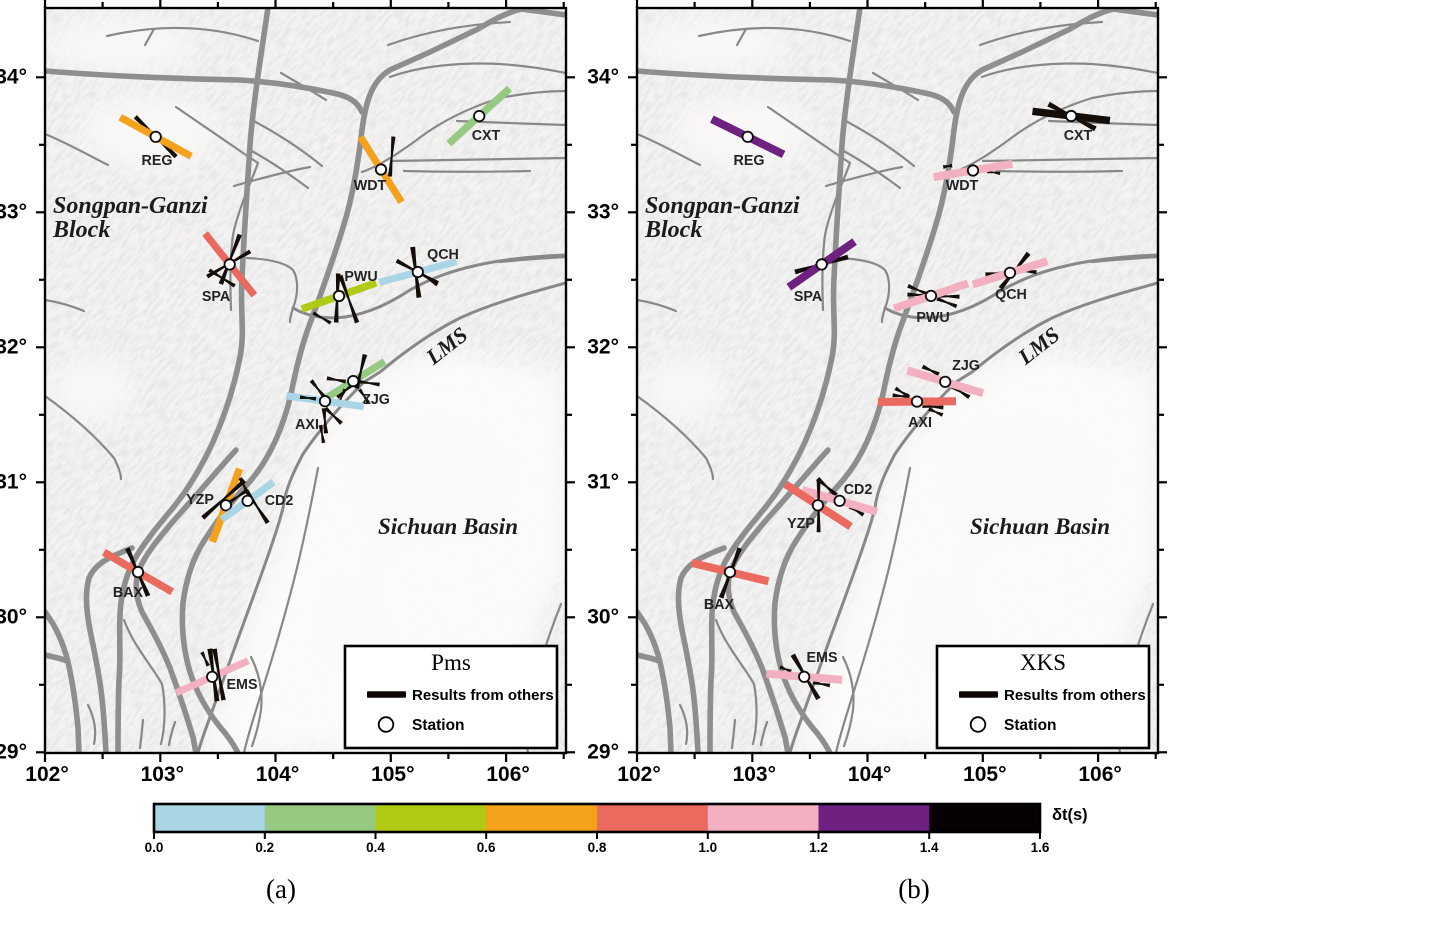 The width and height of the screenshot is (1432, 928). What do you see at coordinates (1070, 815) in the screenshot?
I see `svg-text: δt(s)` at bounding box center [1070, 815].